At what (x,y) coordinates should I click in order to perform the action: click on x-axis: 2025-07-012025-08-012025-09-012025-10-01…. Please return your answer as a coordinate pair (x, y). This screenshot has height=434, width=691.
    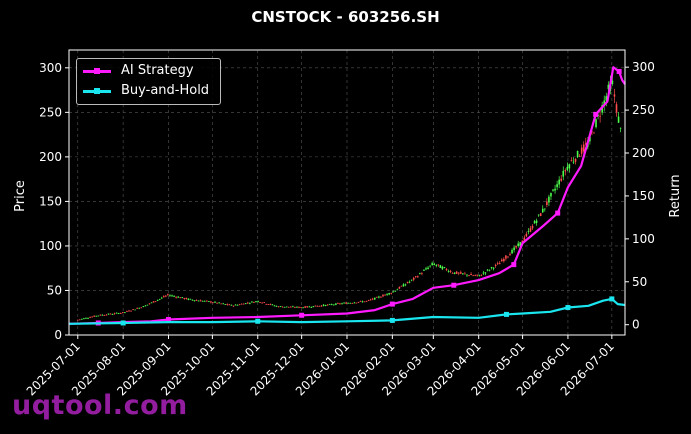
    Looking at the image, I should click on (320, 366).